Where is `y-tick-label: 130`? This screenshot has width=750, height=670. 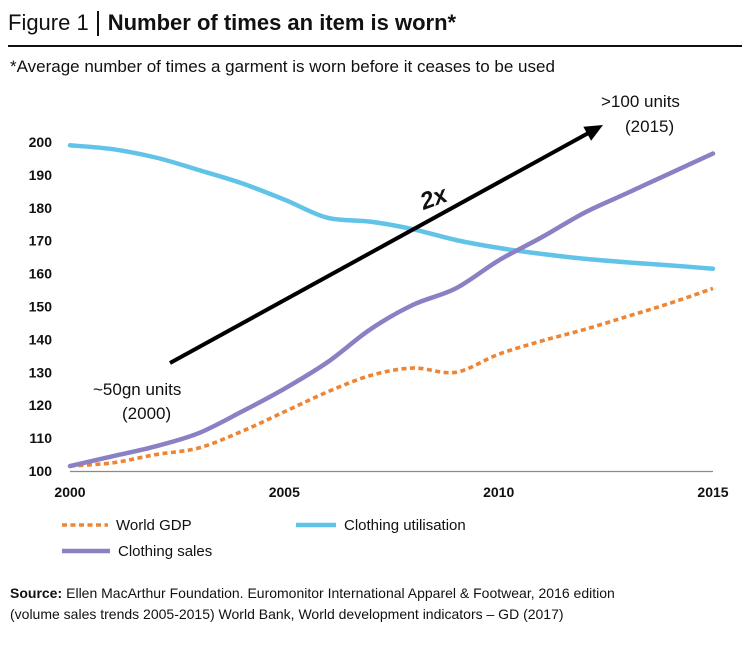
y-tick-label: 130 is located at coordinates (41, 372).